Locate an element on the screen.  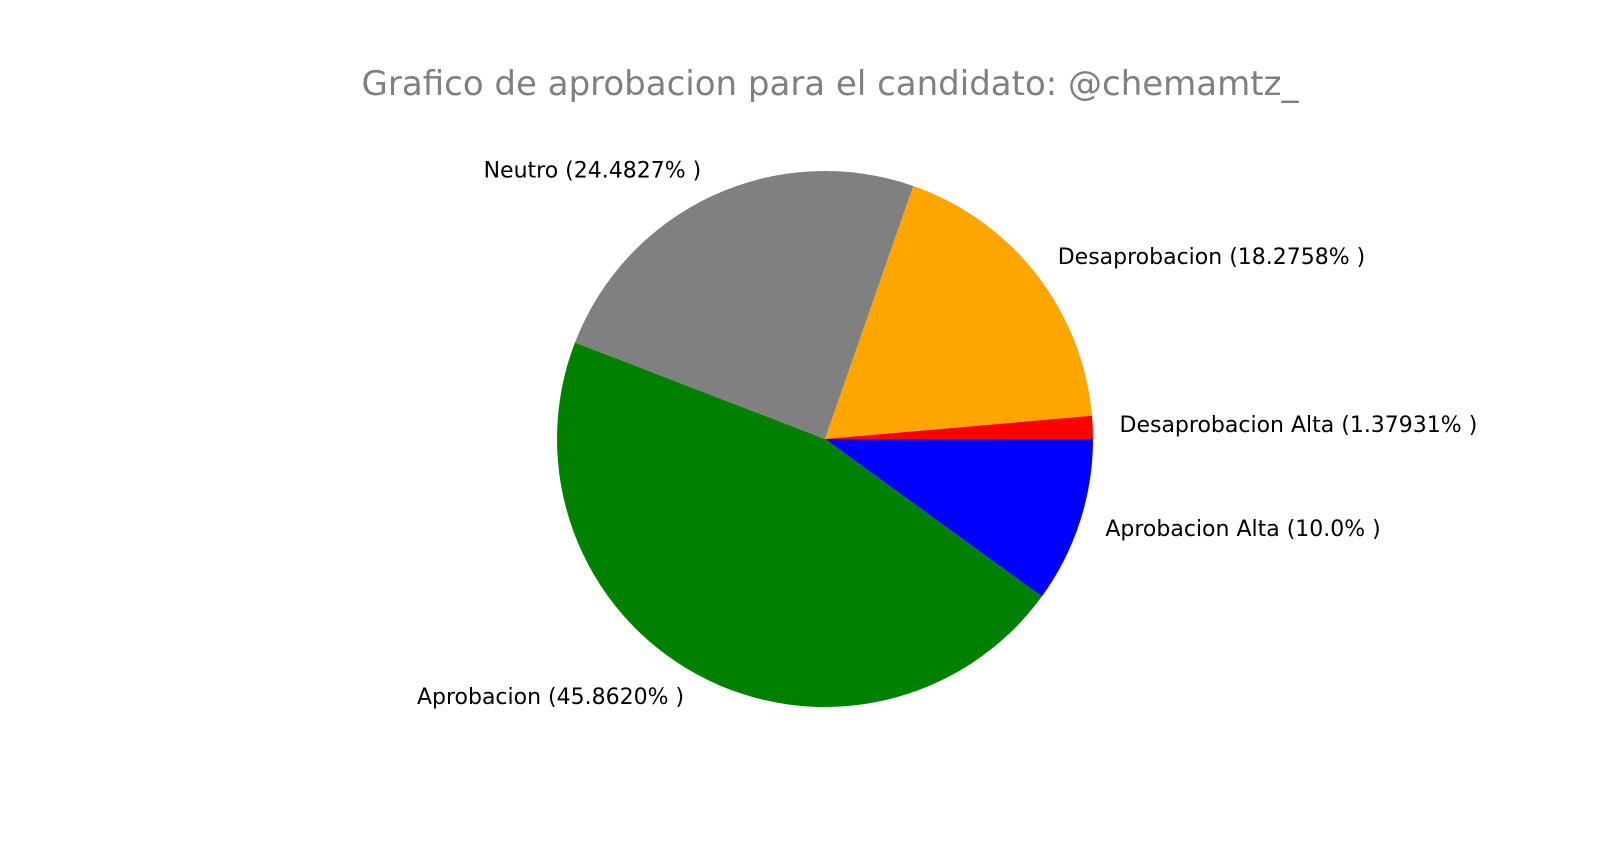
slice-label-3: Desaprobacion (18.2758% ) is located at coordinates (1212, 257).